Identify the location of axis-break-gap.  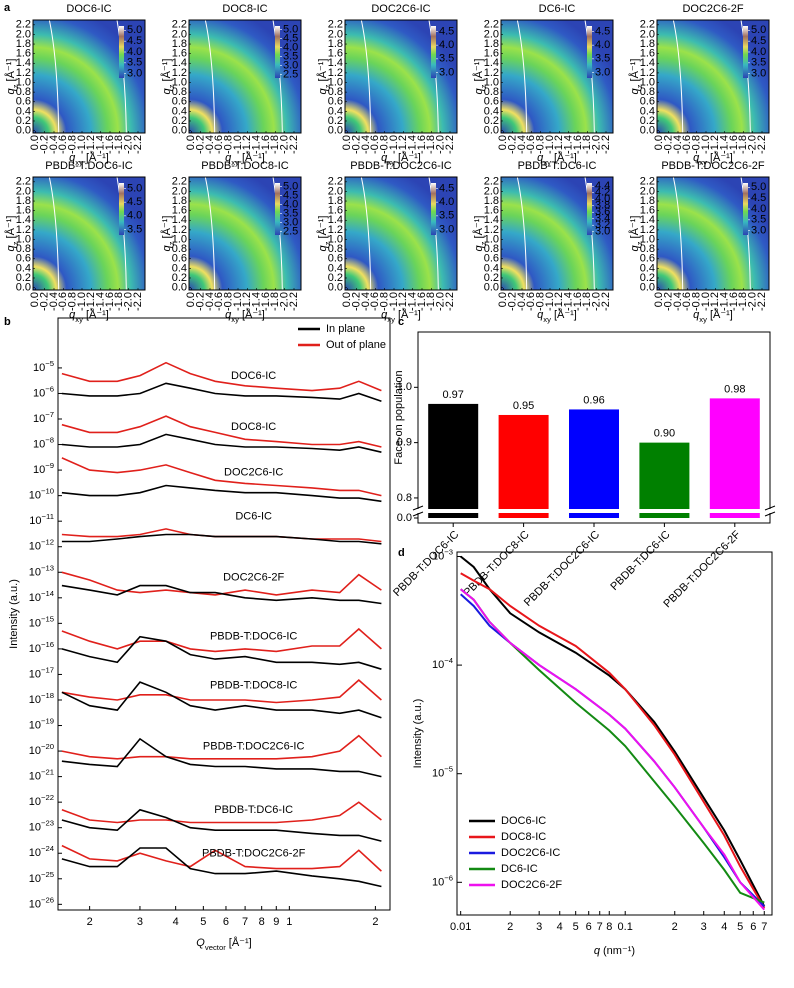
(594, 511).